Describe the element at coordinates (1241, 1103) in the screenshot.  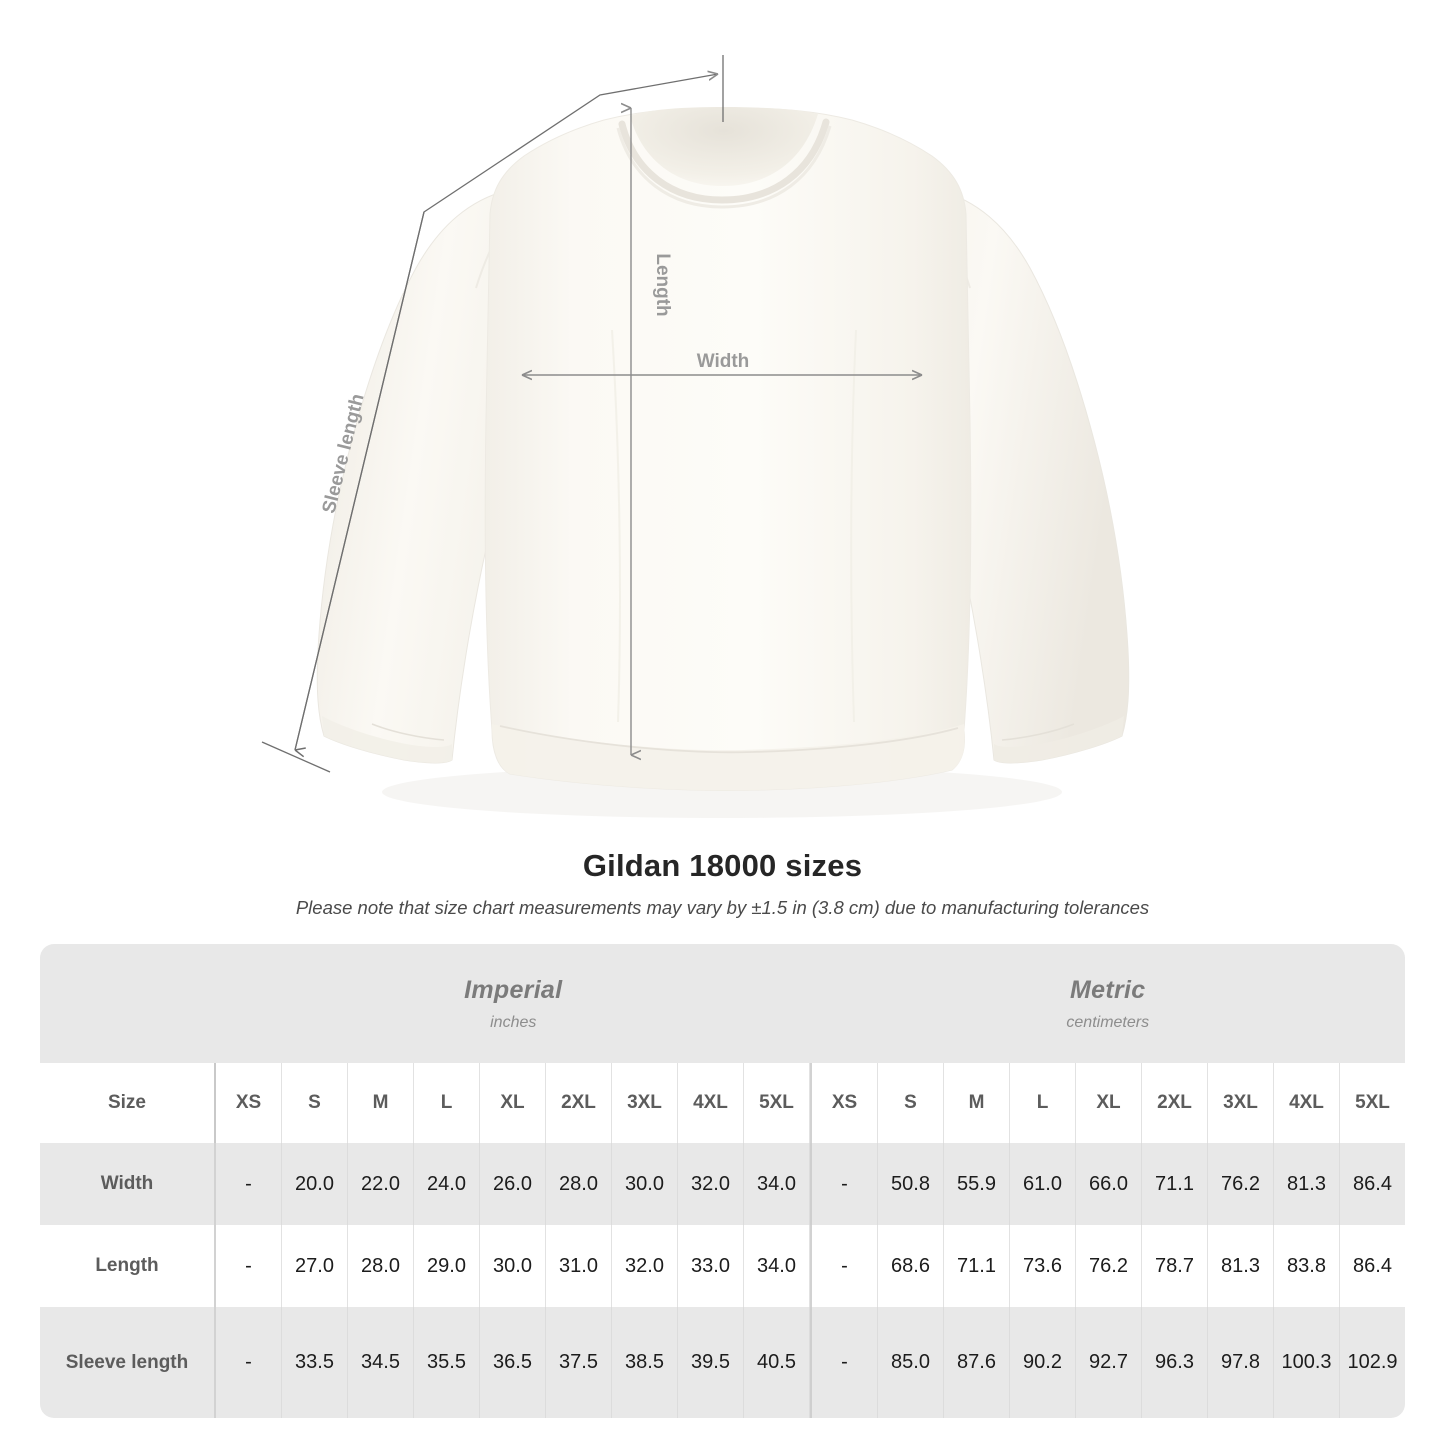
I see `header-size-metric-3xl: 3XL` at that location.